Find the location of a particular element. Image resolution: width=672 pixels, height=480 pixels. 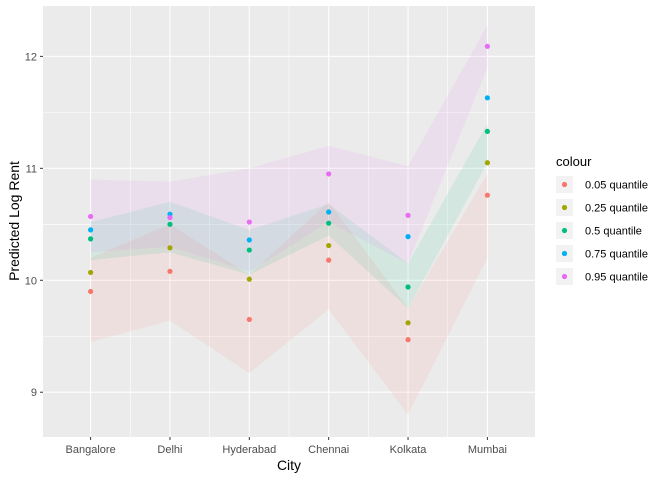

x-axis-title: City is located at coordinates (289, 465).